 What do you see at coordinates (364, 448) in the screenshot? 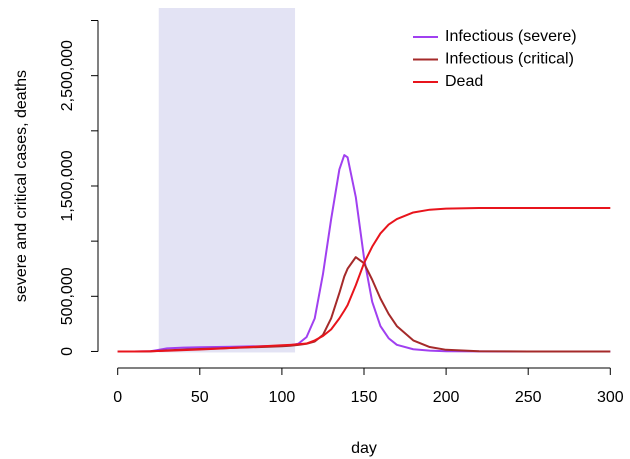
I see `x-axis-label: day` at bounding box center [364, 448].